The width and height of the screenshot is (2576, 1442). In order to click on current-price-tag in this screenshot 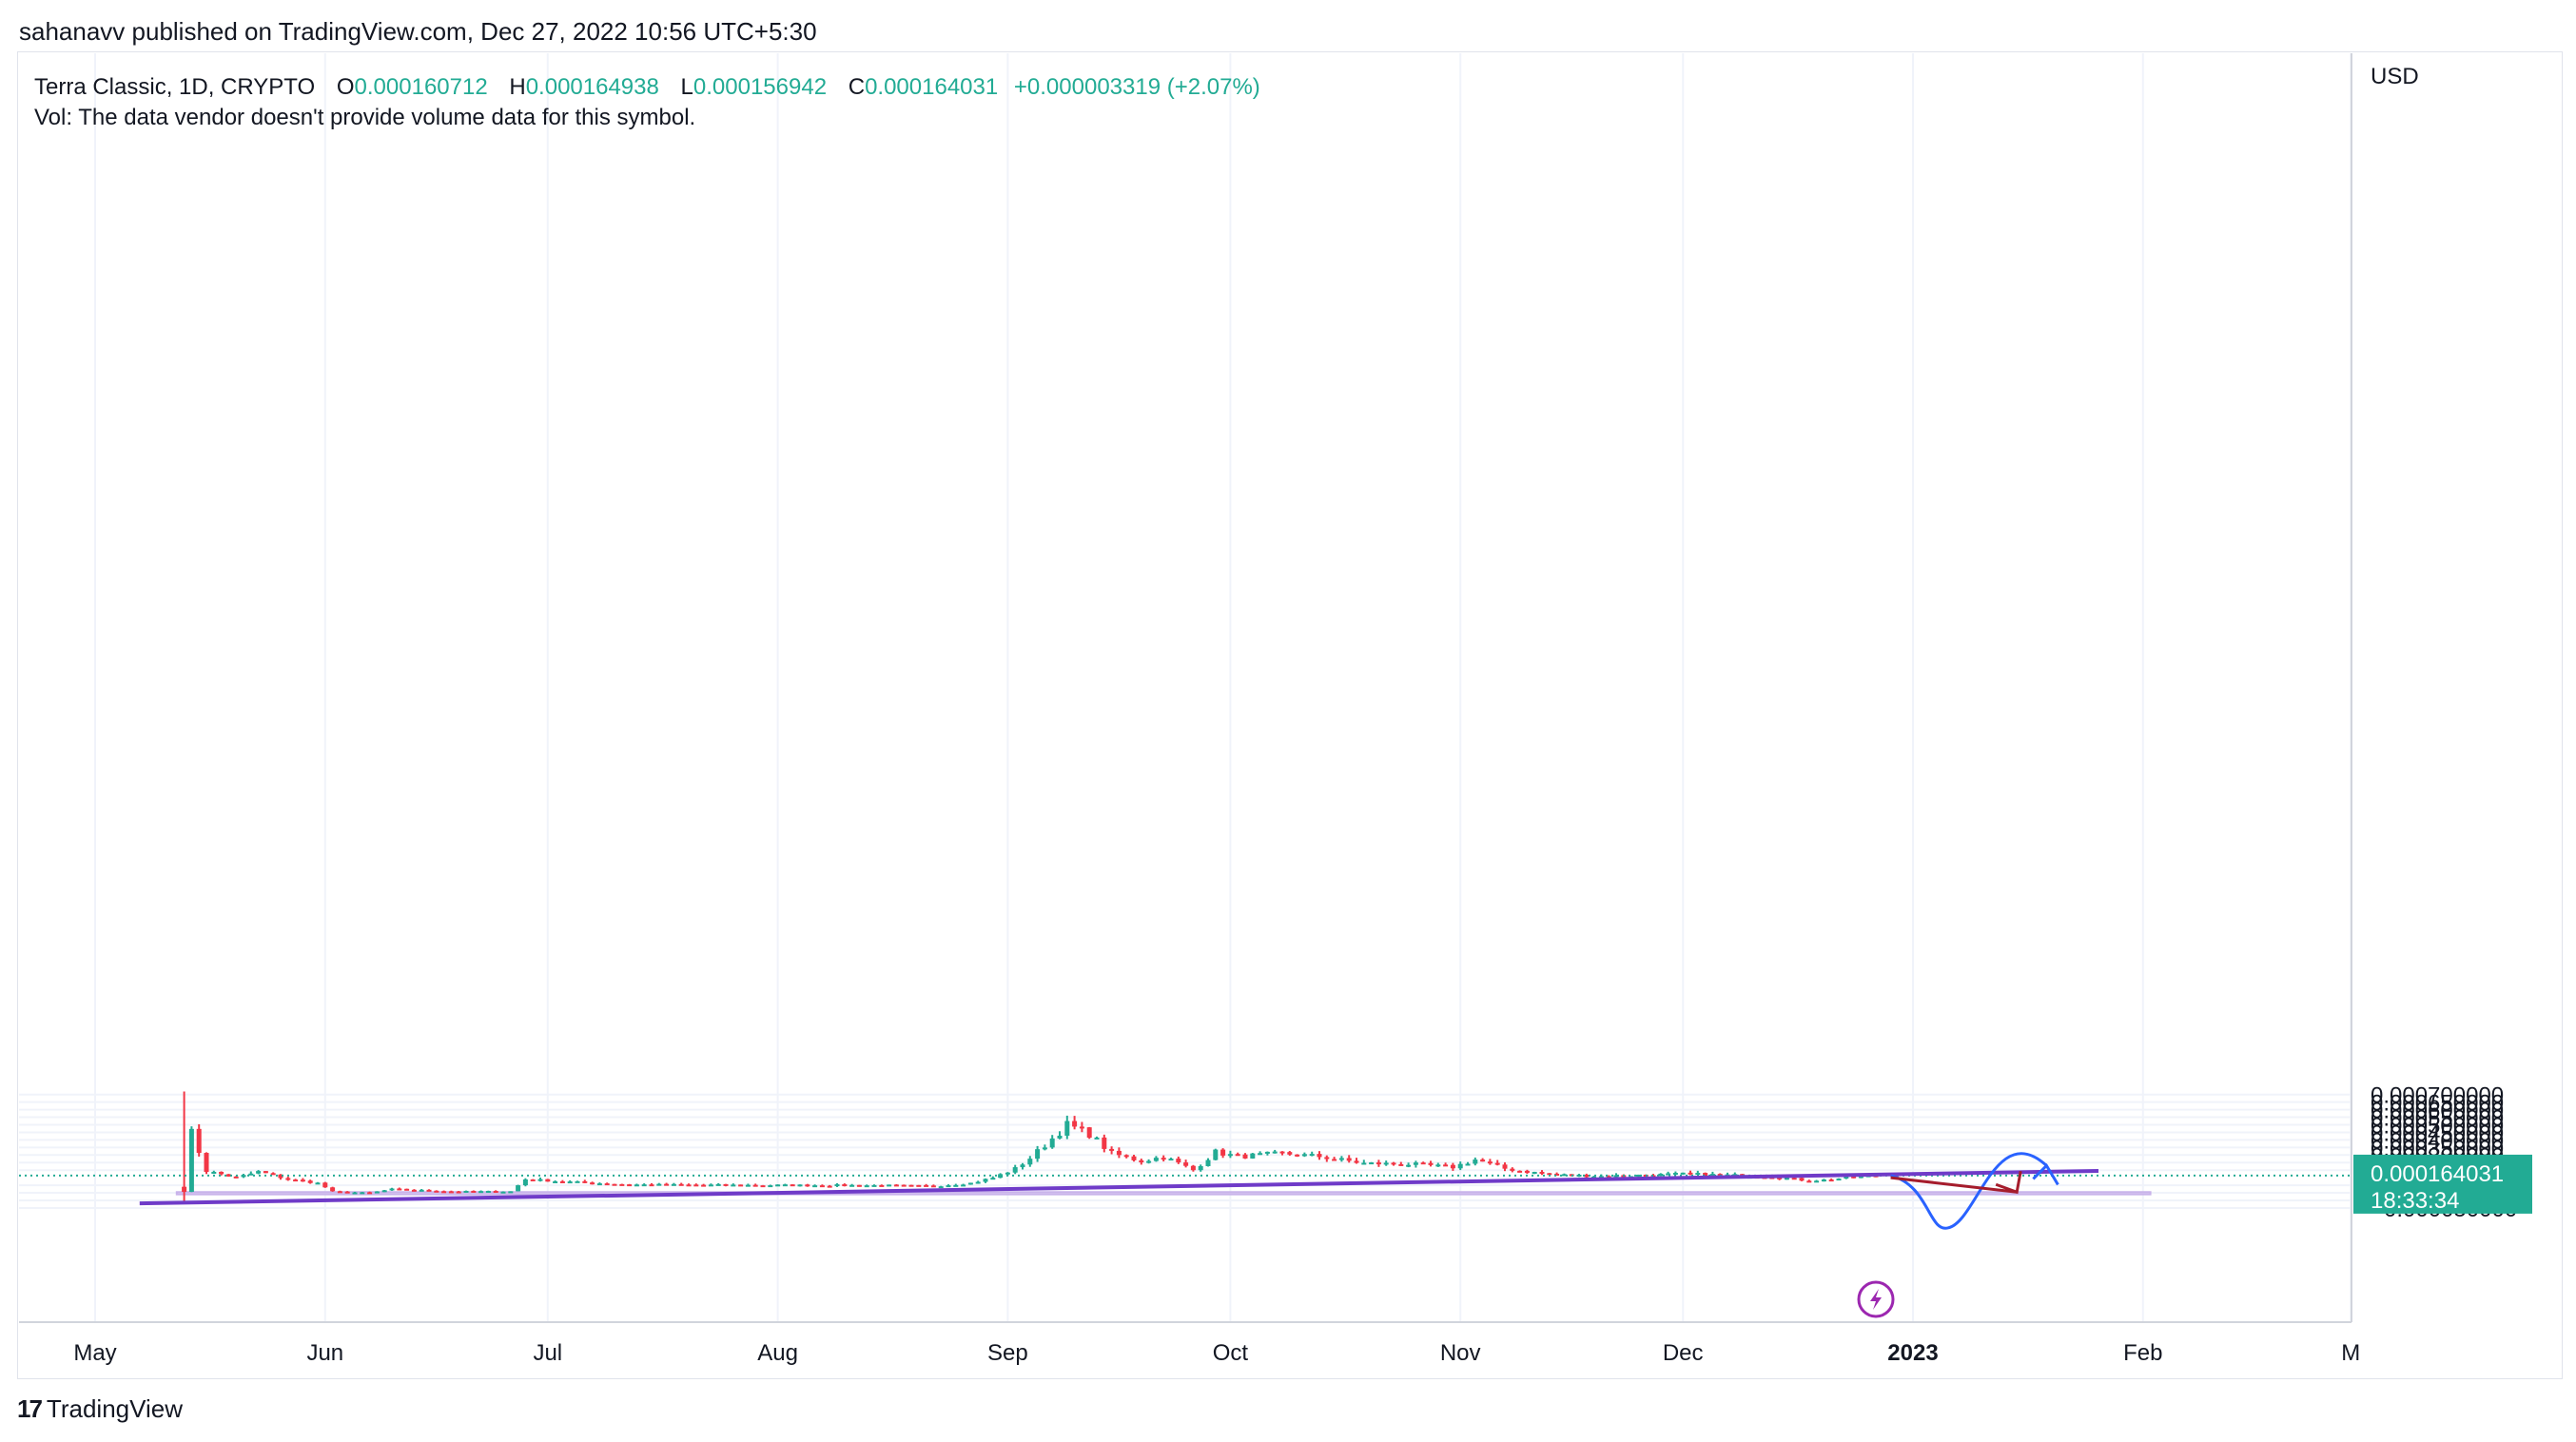, I will do `click(2442, 1184)`.